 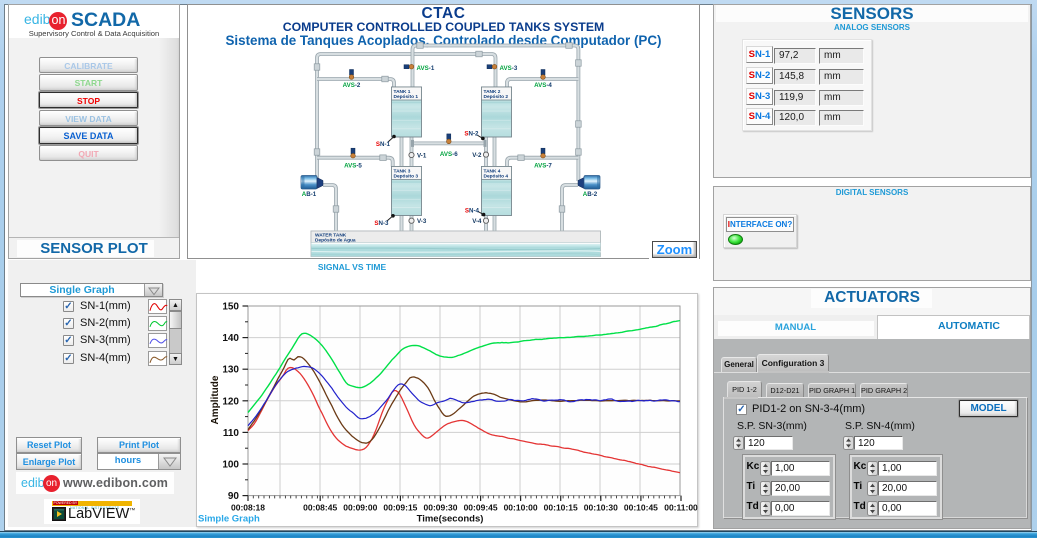 I want to click on svg-text: 00:11:00, so click(x=681, y=508).